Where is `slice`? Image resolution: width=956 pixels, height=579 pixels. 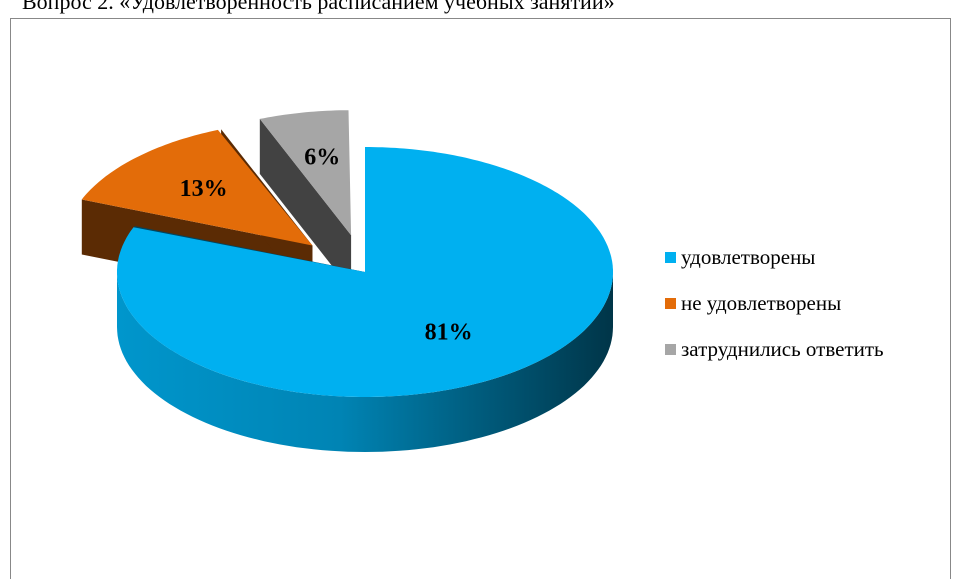
slice is located at coordinates (305, 200).